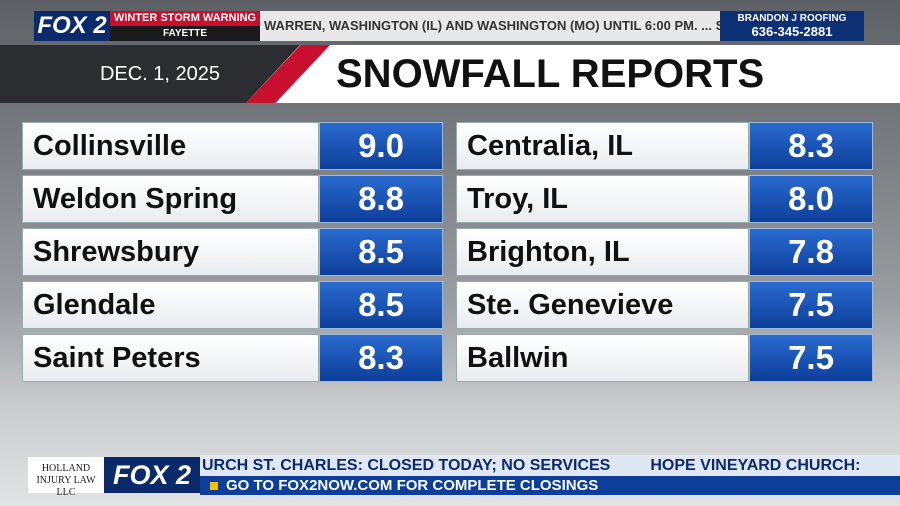 The width and height of the screenshot is (900, 506). I want to click on alert-type: WINTER STORM WARNING, so click(185, 18).